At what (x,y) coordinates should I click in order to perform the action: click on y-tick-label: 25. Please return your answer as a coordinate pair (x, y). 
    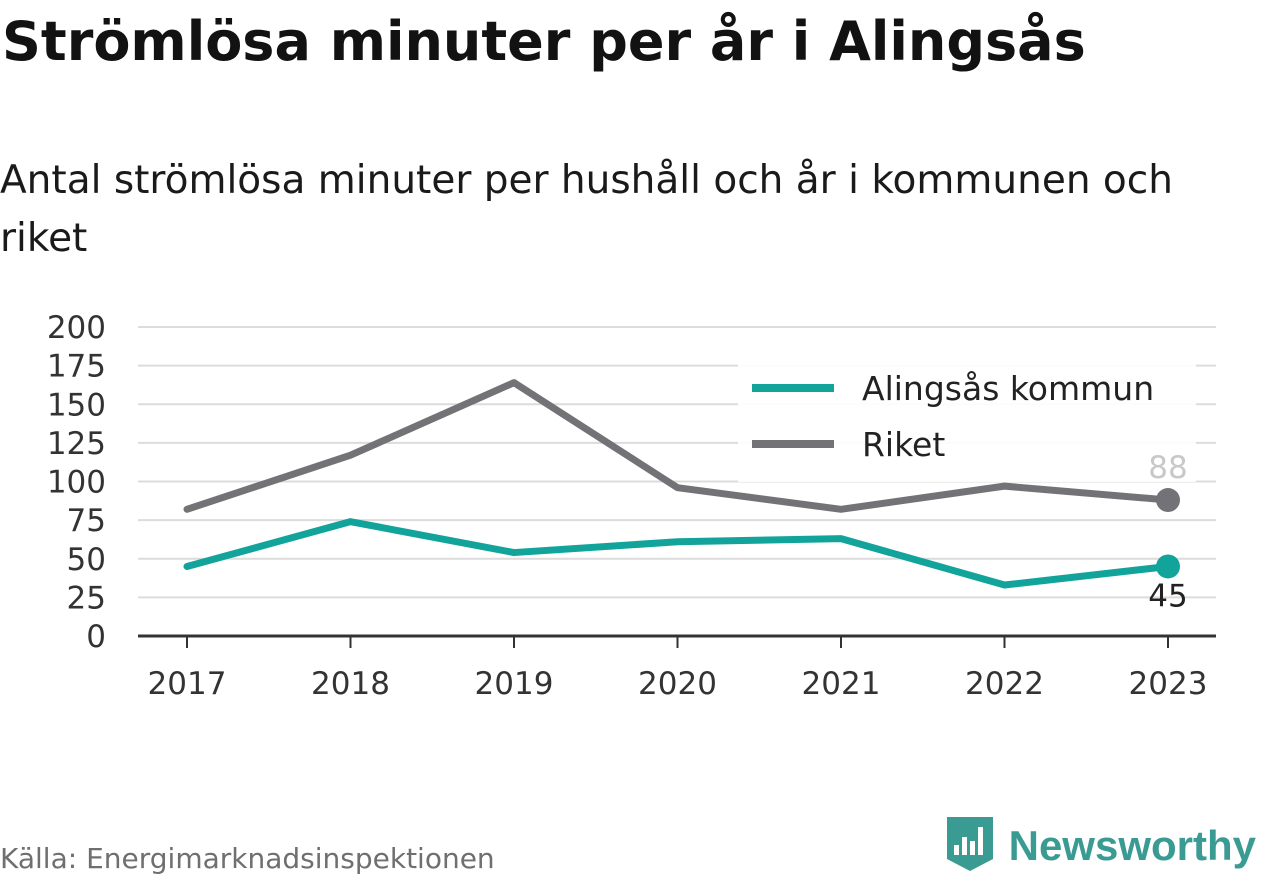
    Looking at the image, I should click on (86, 598).